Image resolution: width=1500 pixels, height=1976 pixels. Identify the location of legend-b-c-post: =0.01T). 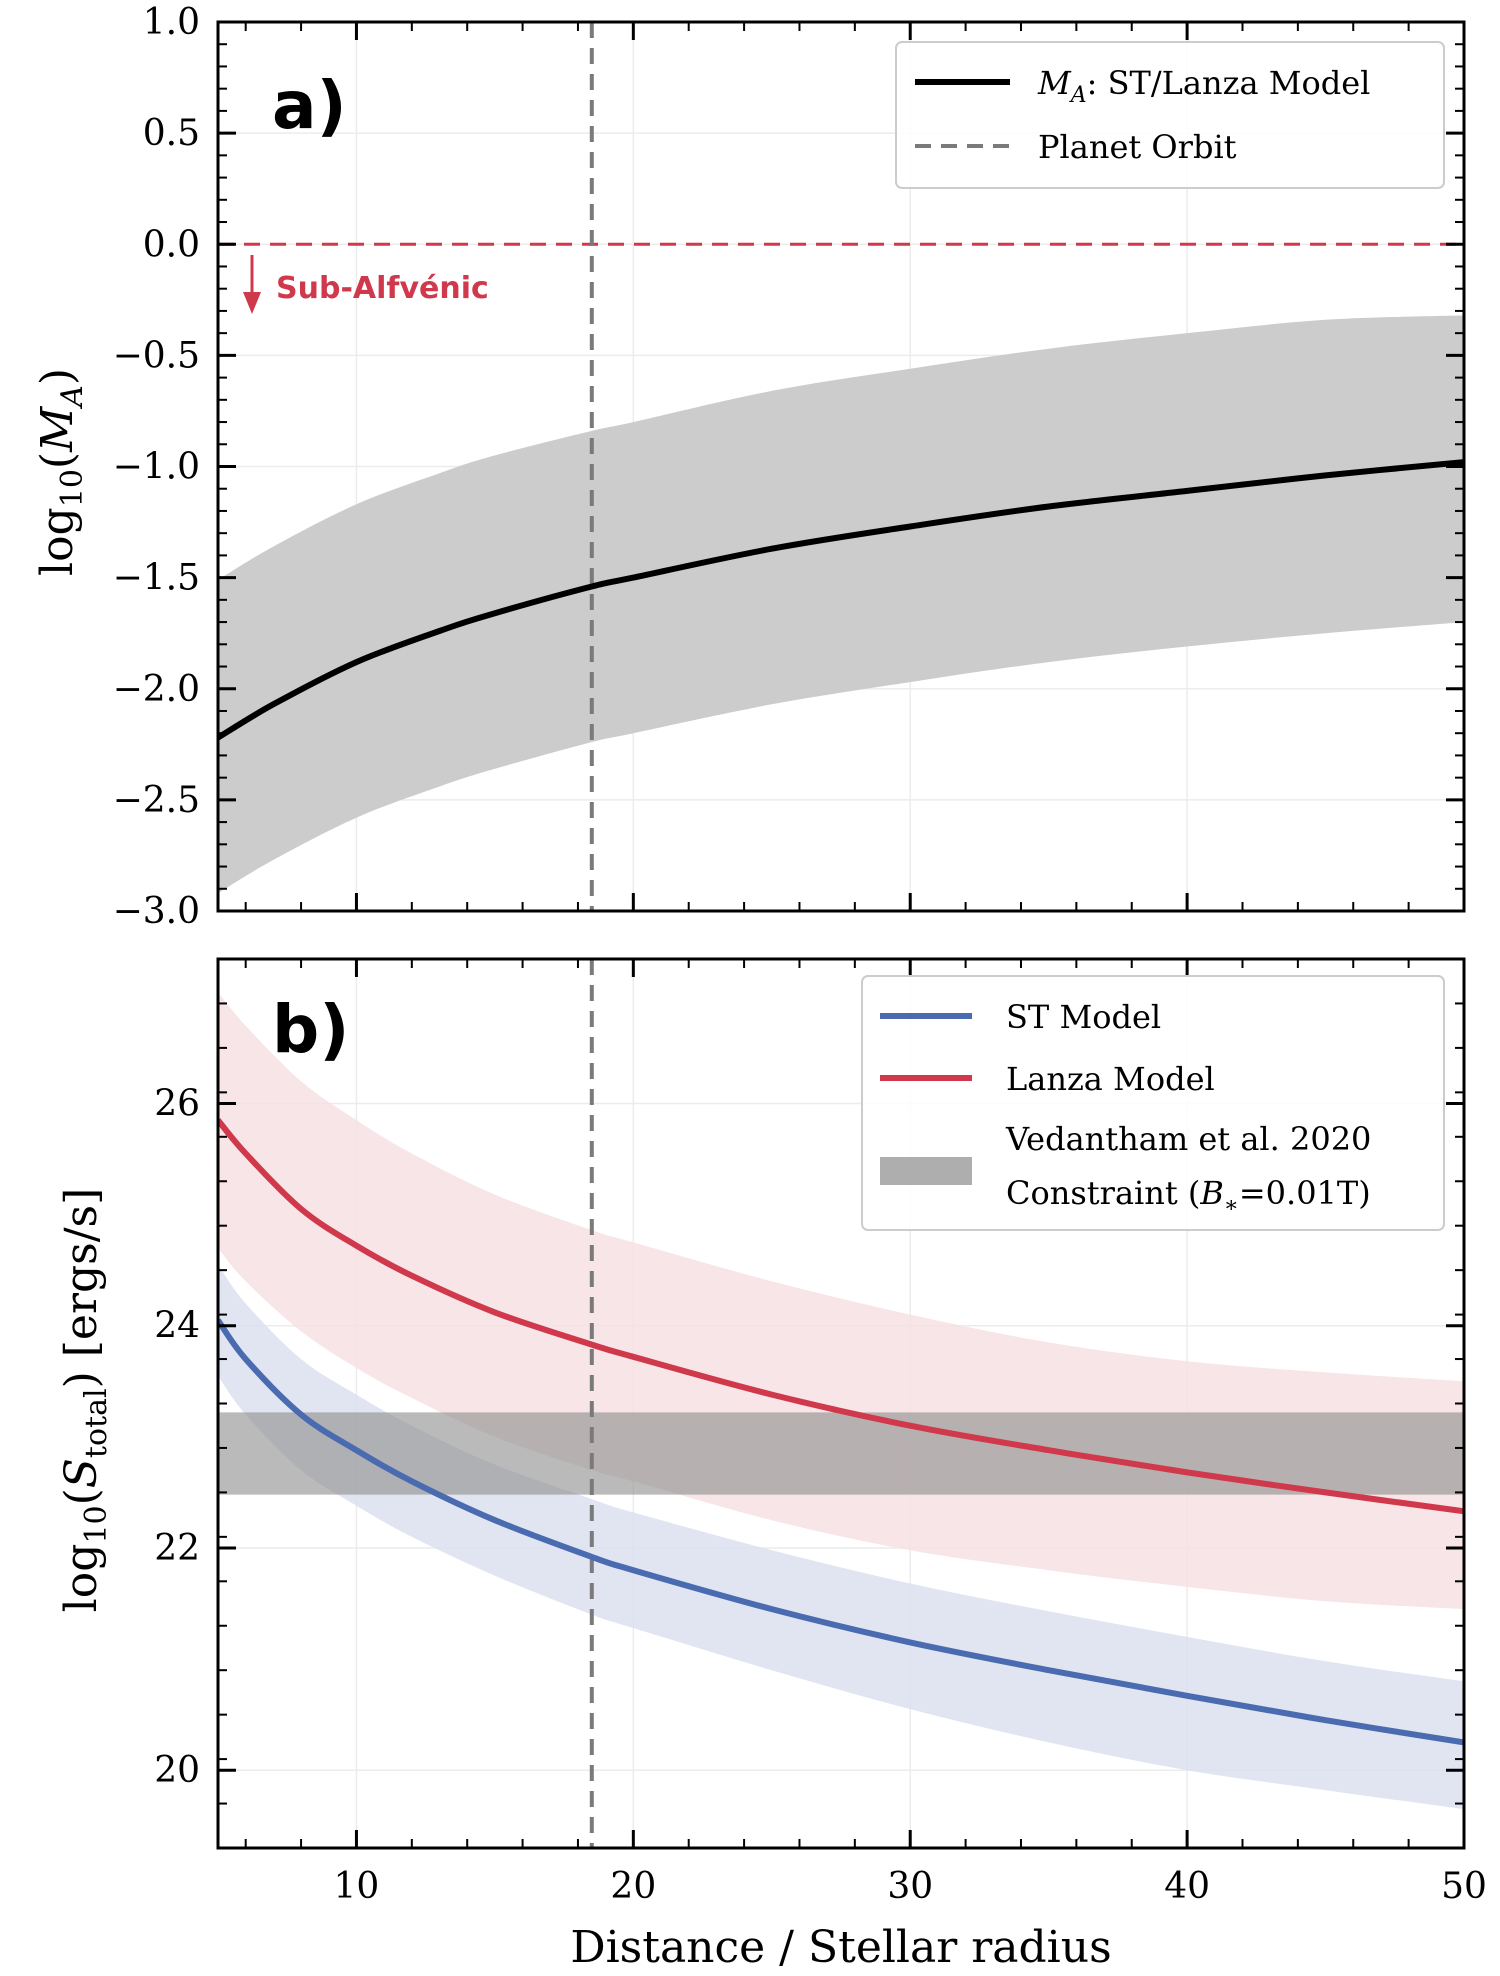
(1305, 1193).